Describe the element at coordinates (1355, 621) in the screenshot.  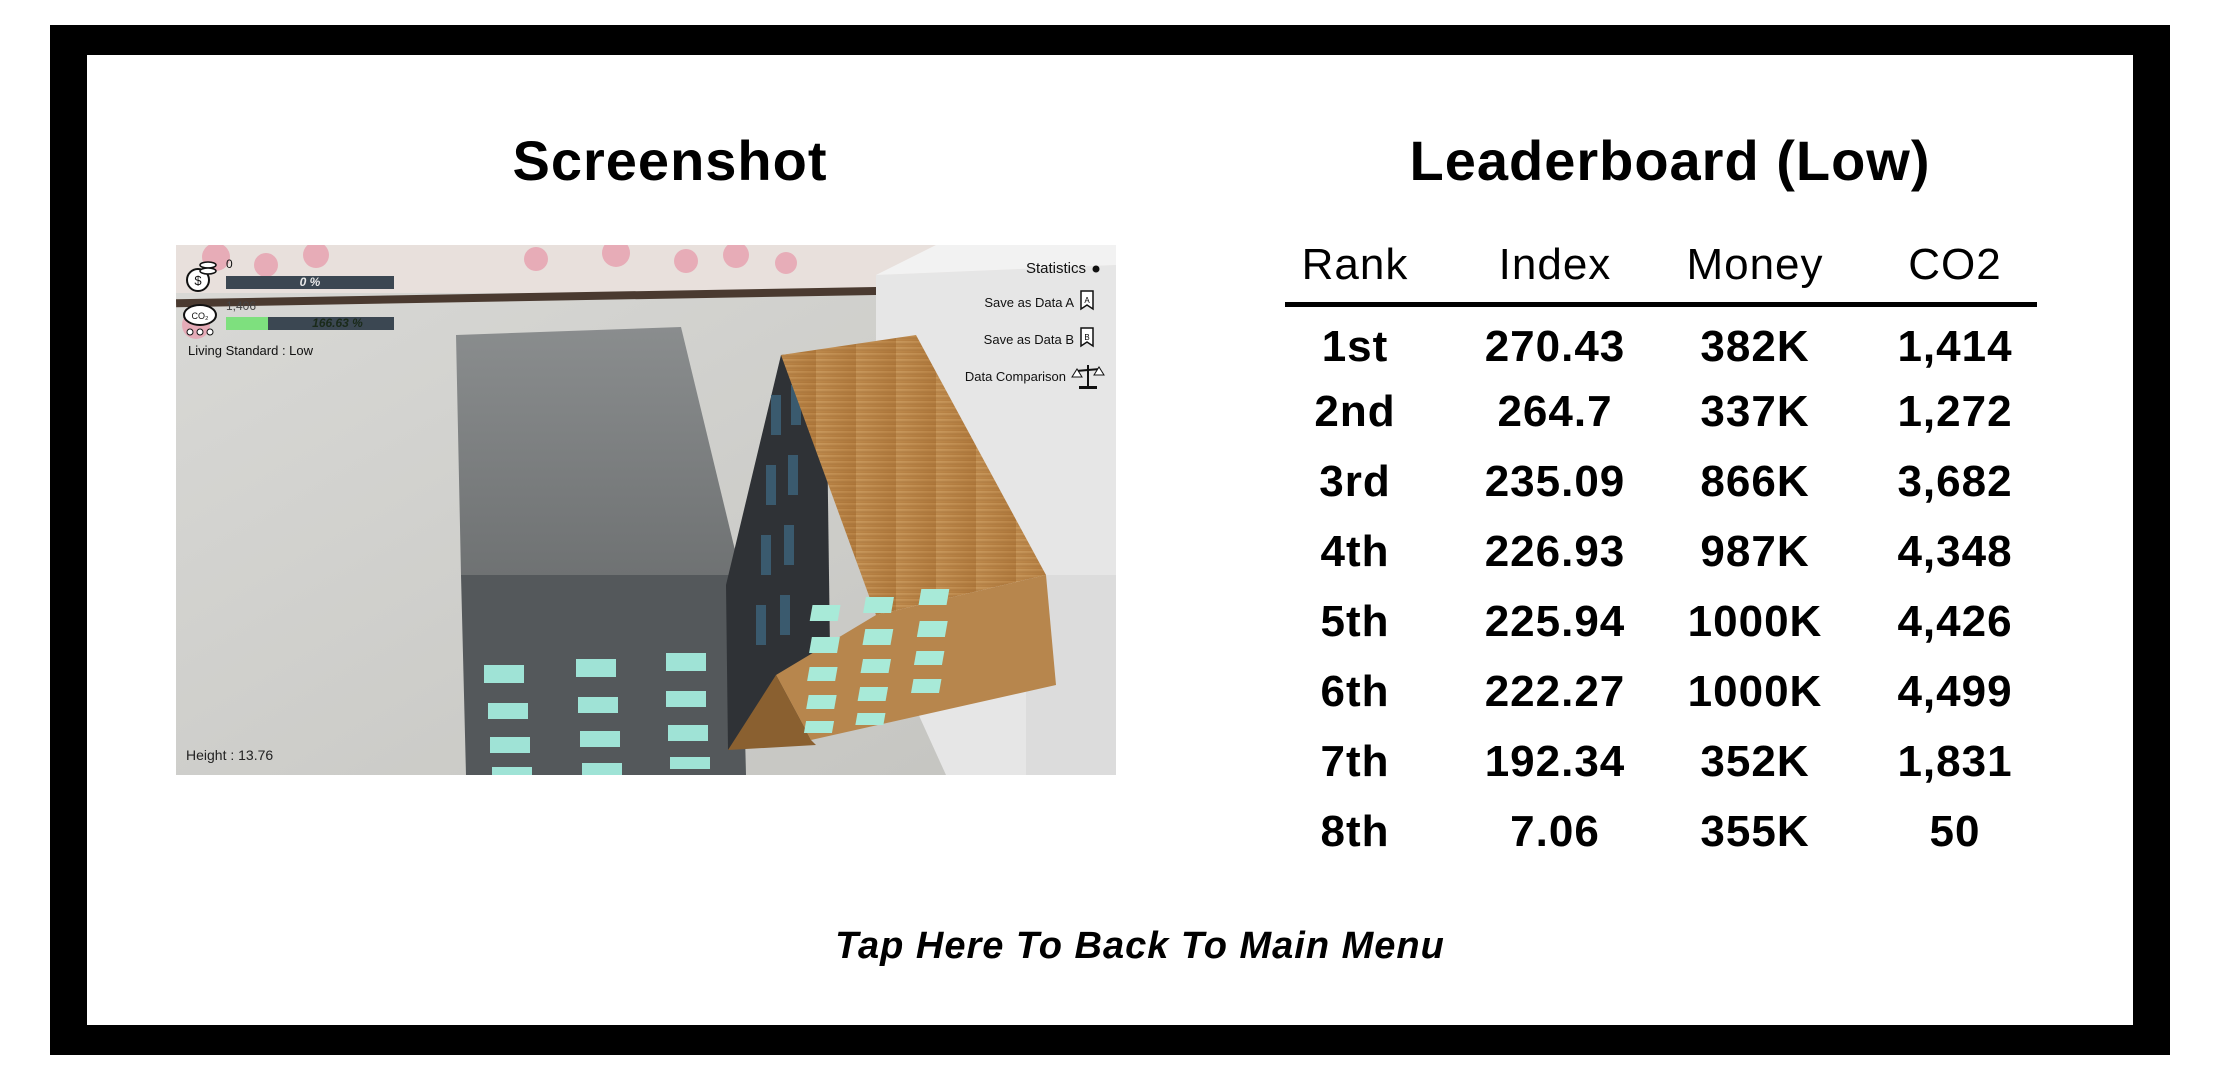
I see `table-cell-rank: 5th` at that location.